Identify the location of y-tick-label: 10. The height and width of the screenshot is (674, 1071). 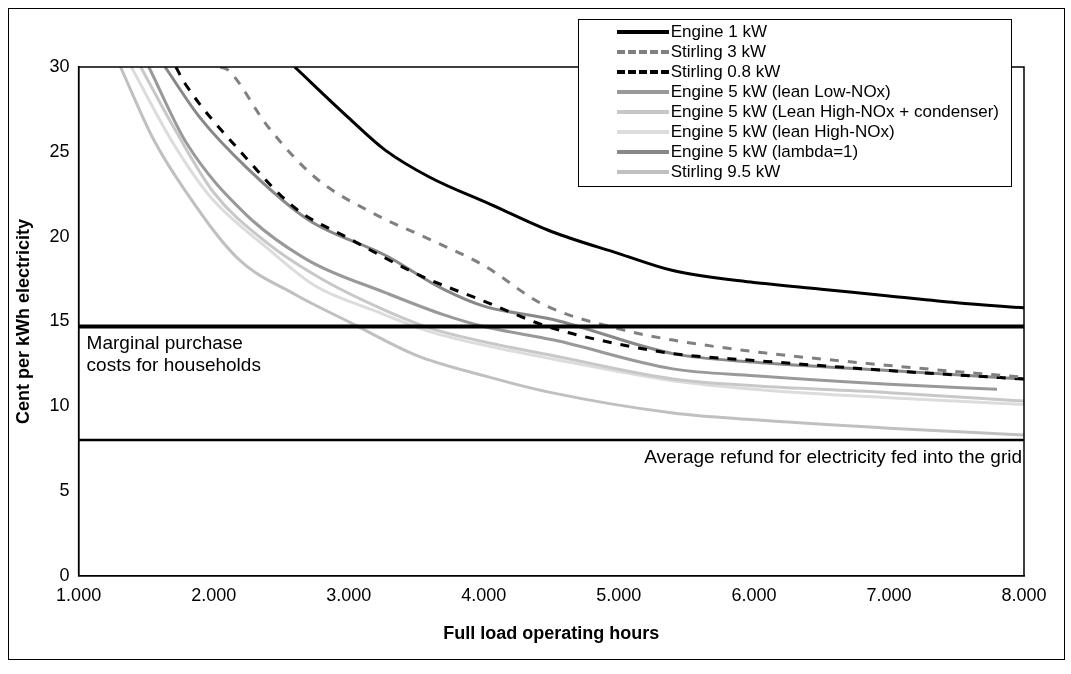
(59, 405).